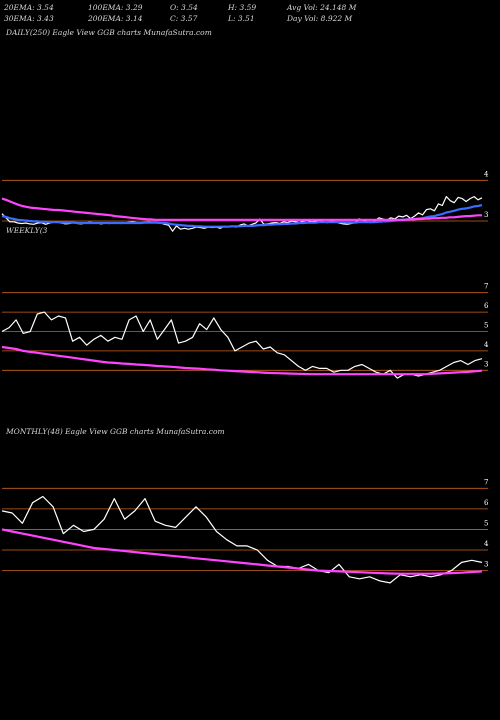  What do you see at coordinates (29, 7) in the screenshot?
I see `ema20-readout: 20EMA: 3.54` at bounding box center [29, 7].